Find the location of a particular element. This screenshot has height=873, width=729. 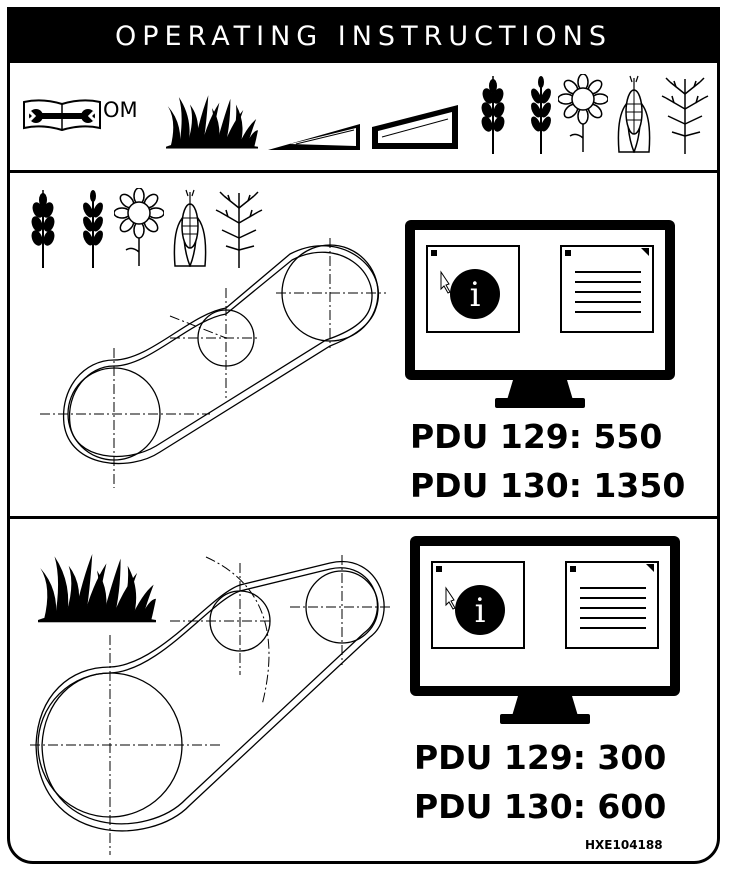

title-bar: OPERATING INSTRUCTIONS is located at coordinates (363, 36).